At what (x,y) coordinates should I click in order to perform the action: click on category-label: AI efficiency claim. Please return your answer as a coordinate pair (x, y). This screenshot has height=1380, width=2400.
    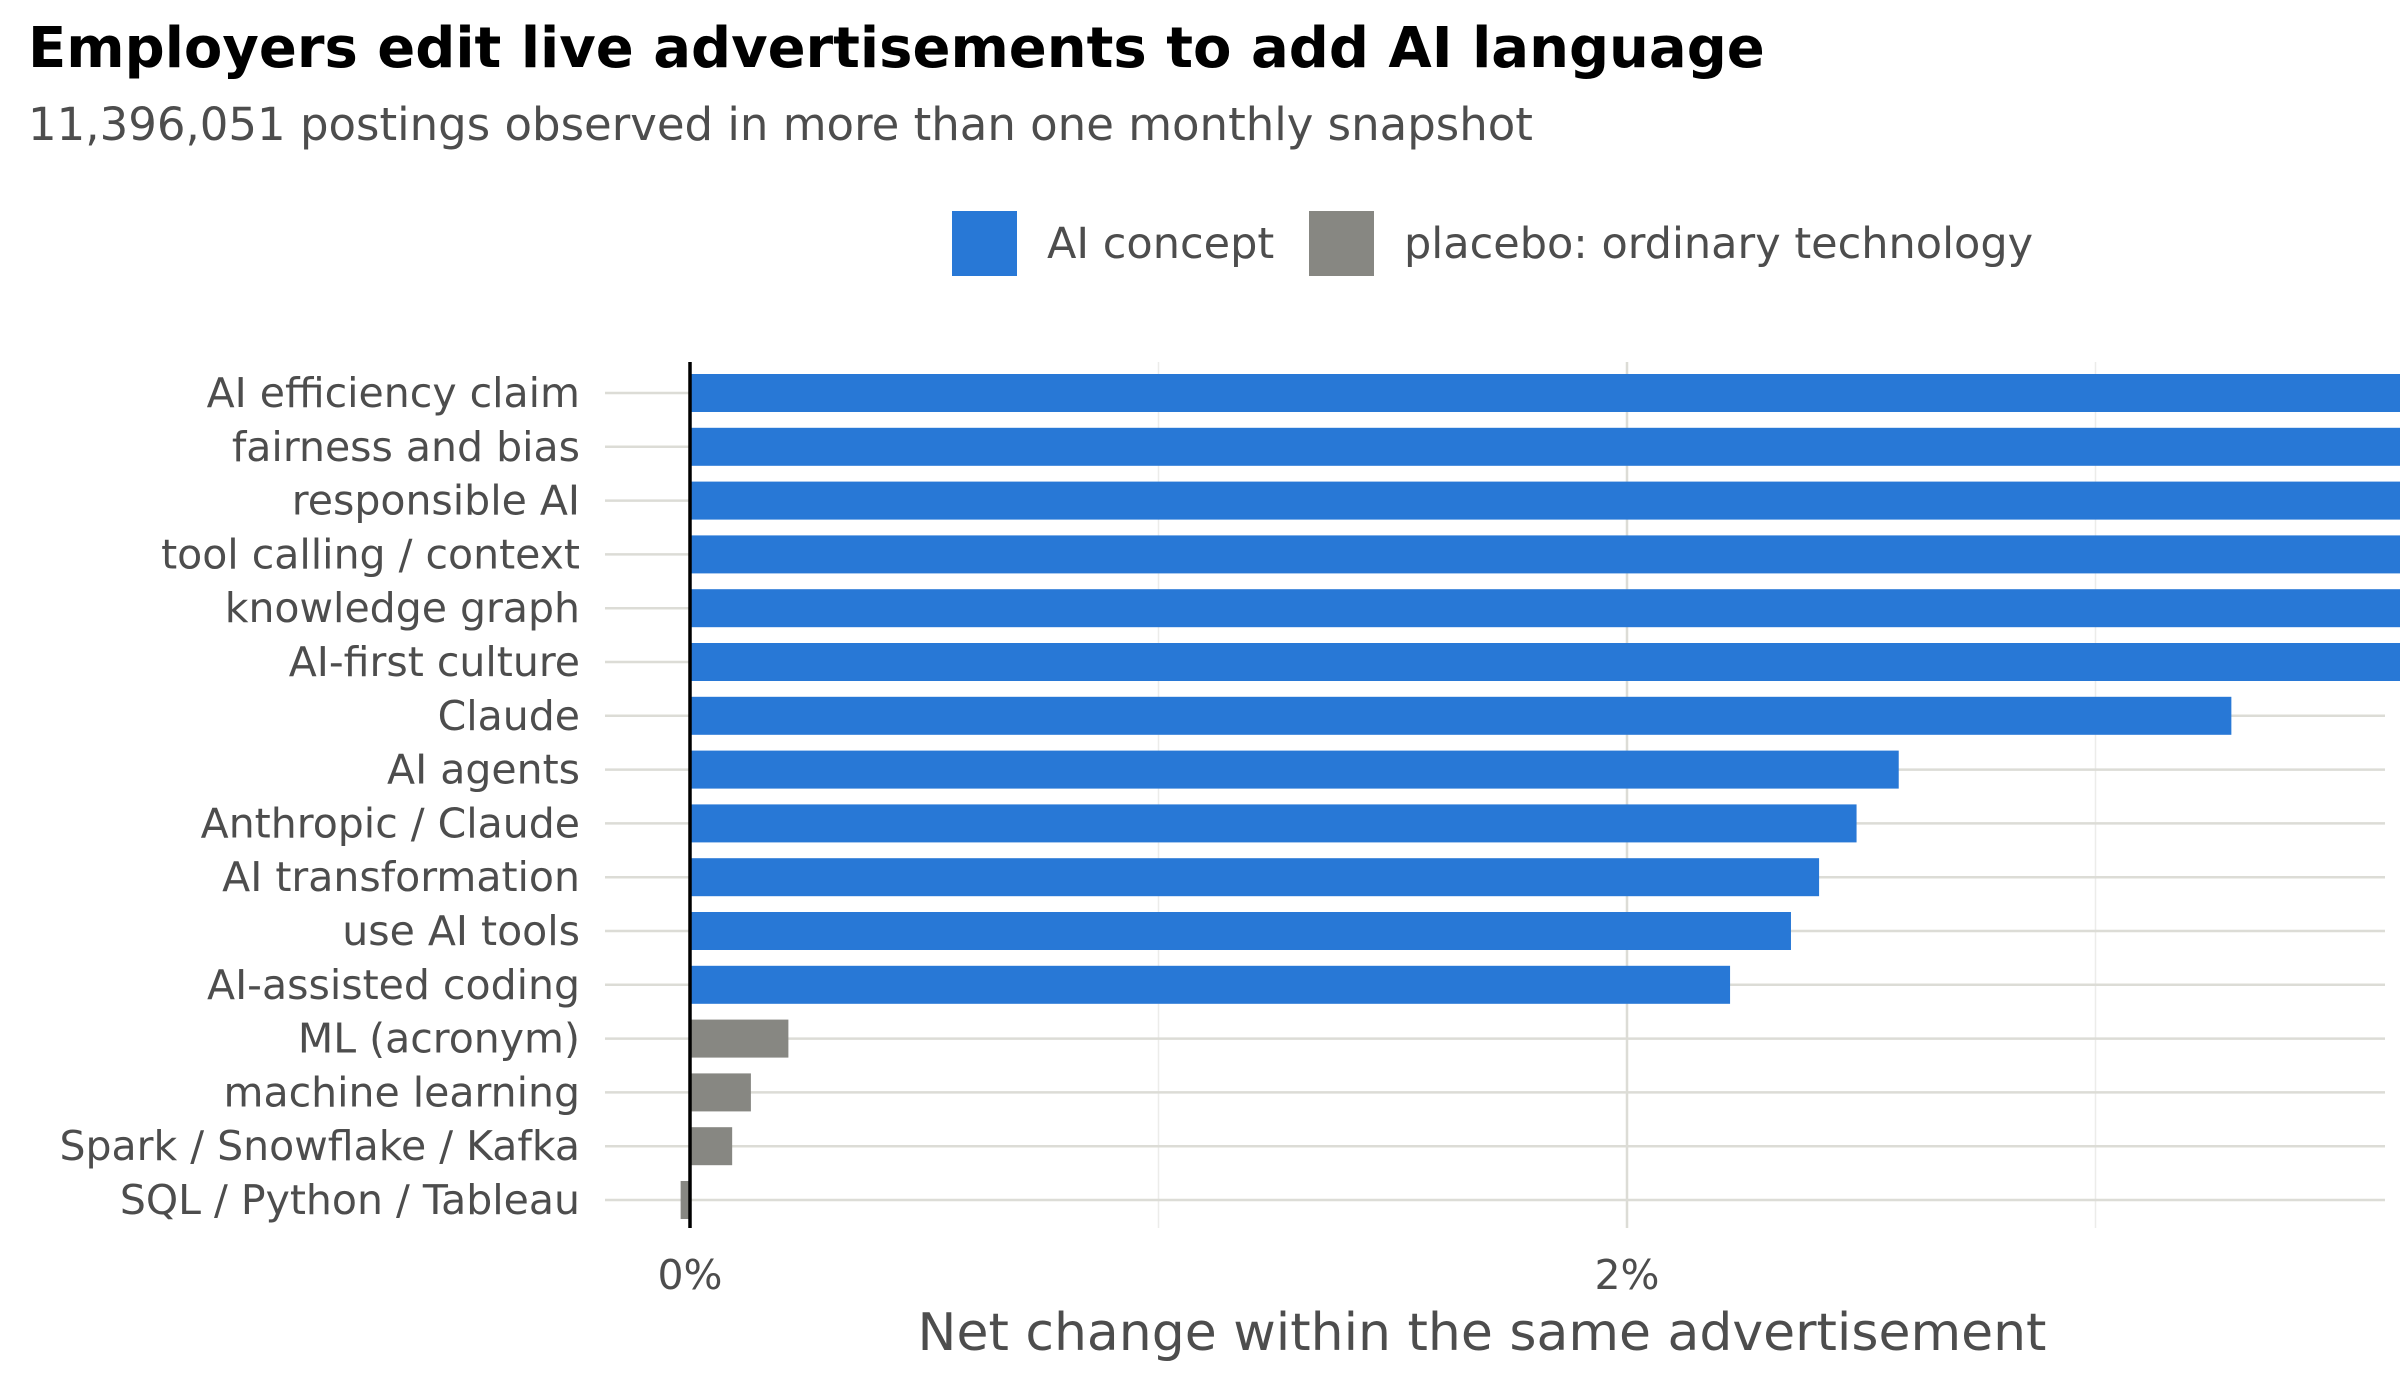
    Looking at the image, I should click on (393, 393).